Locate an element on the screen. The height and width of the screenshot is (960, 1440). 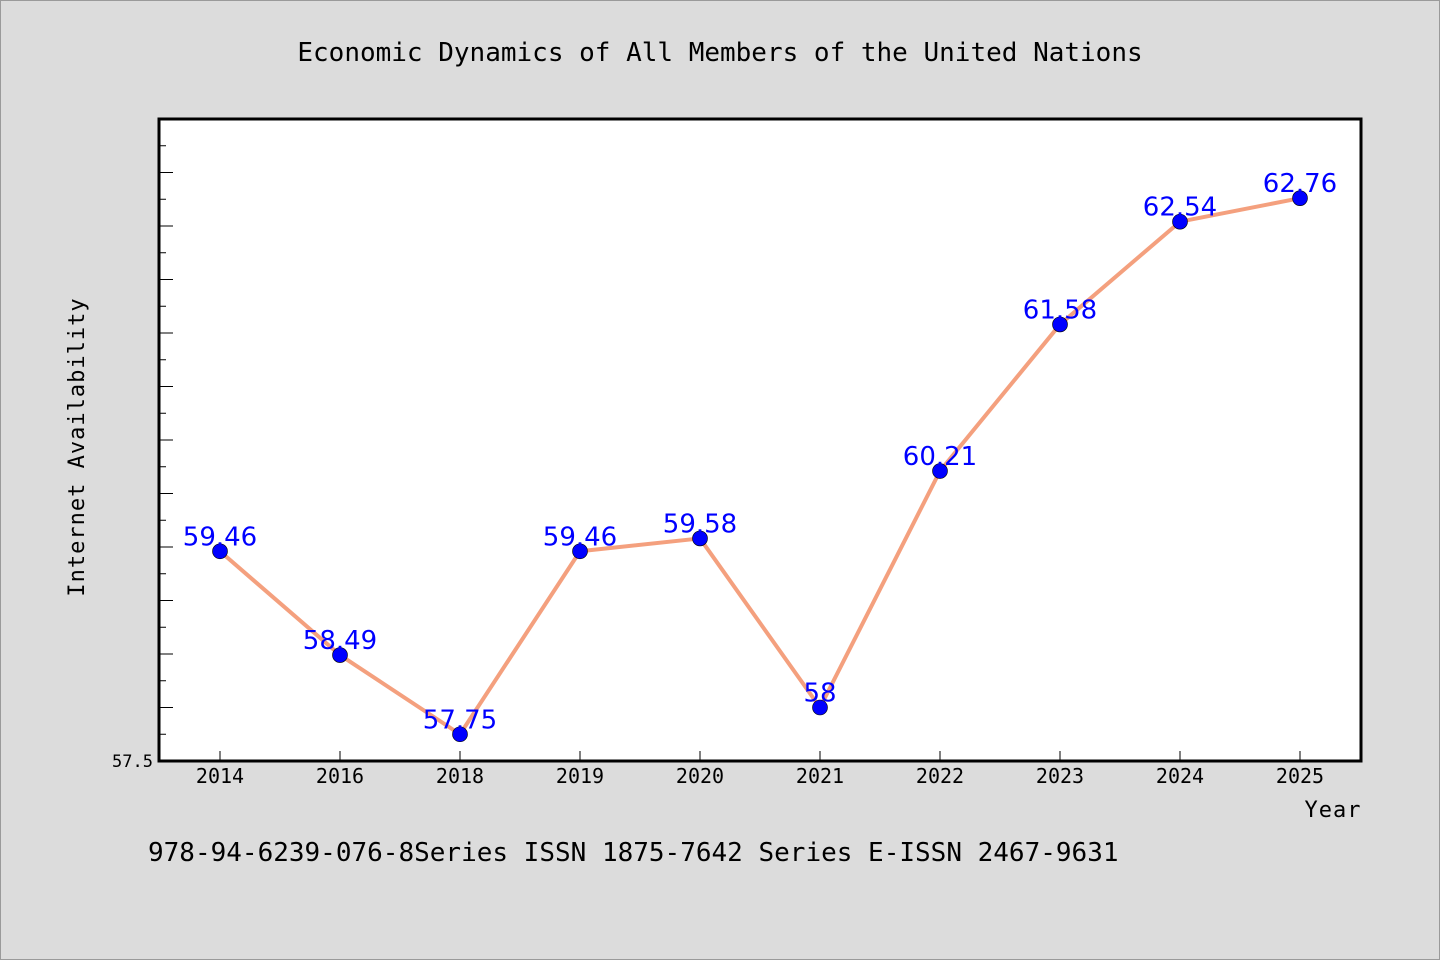
x-tick-label: 2022 is located at coordinates (940, 776).